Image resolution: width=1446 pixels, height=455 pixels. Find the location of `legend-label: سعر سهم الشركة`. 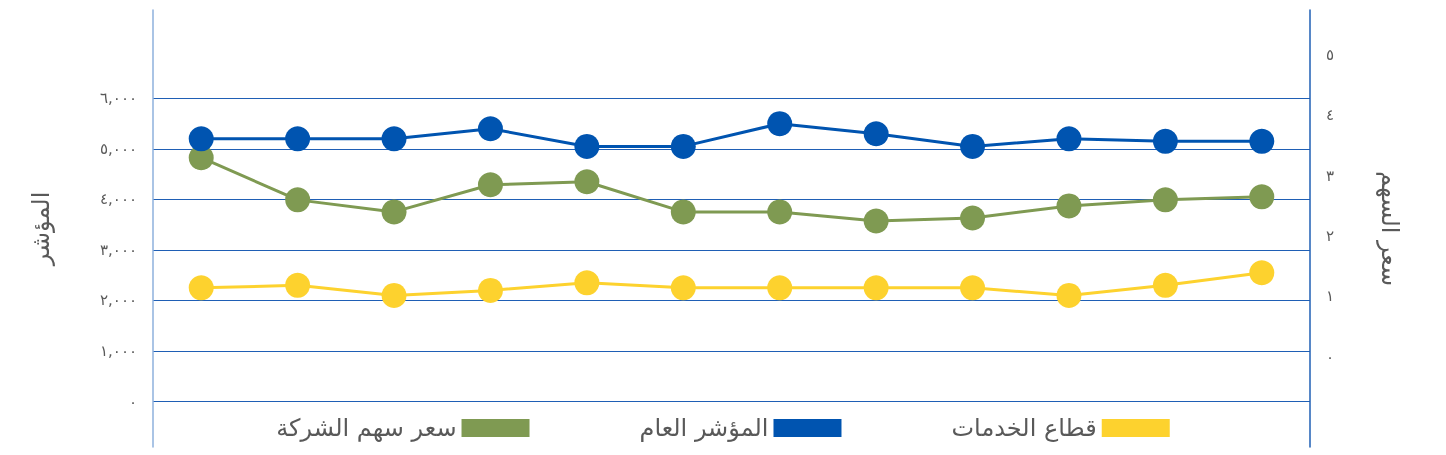

legend-label: سعر سهم الشركة is located at coordinates (366, 428).